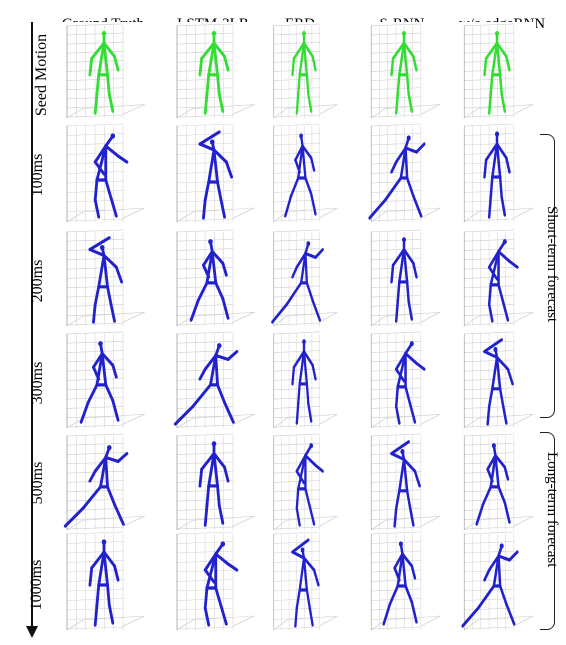 This screenshot has height=645, width=566. I want to click on row-label-seed-motion: Seed Motion, so click(41, 75).